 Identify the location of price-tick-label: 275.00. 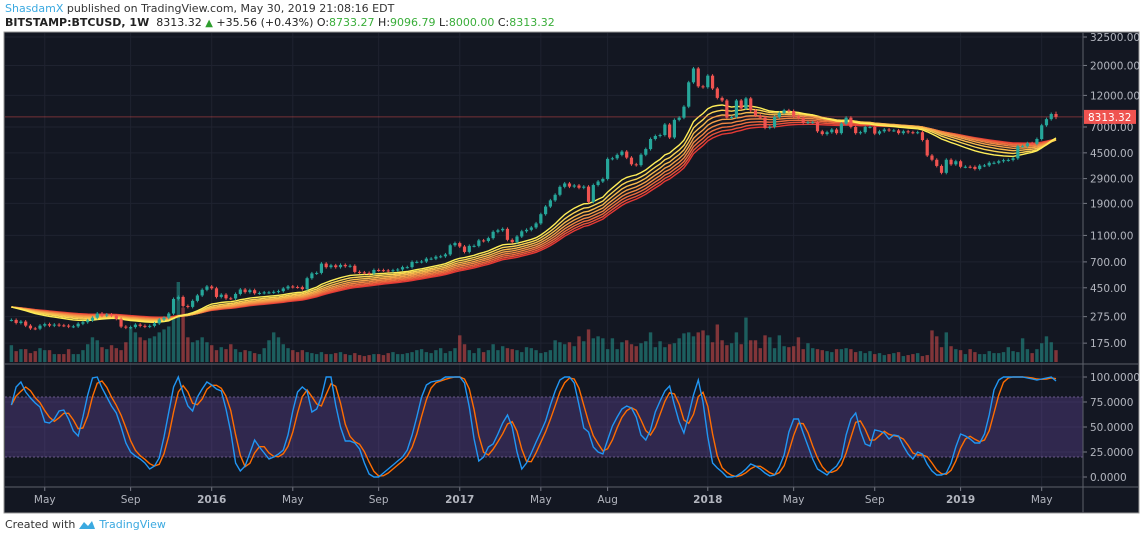
(1108, 318).